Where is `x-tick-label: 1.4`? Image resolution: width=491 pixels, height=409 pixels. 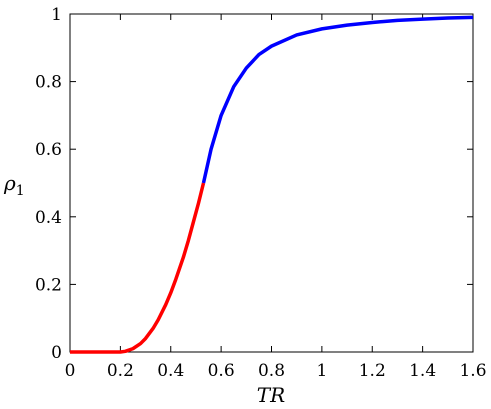 x-tick-label: 1.4 is located at coordinates (422, 371).